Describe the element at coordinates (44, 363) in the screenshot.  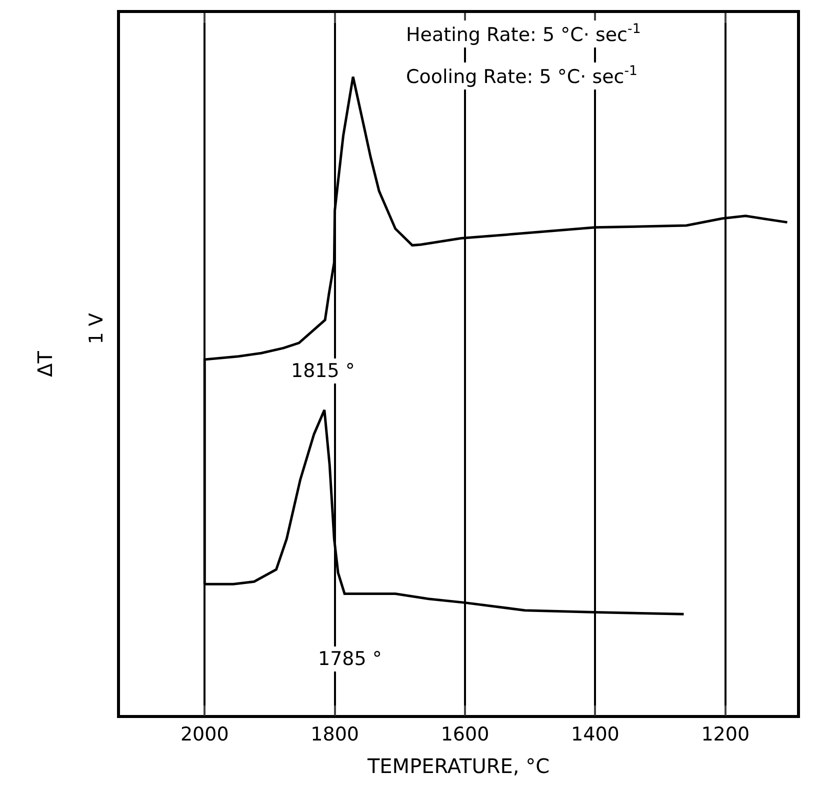
I see `y-axis-title: ΔT` at that location.